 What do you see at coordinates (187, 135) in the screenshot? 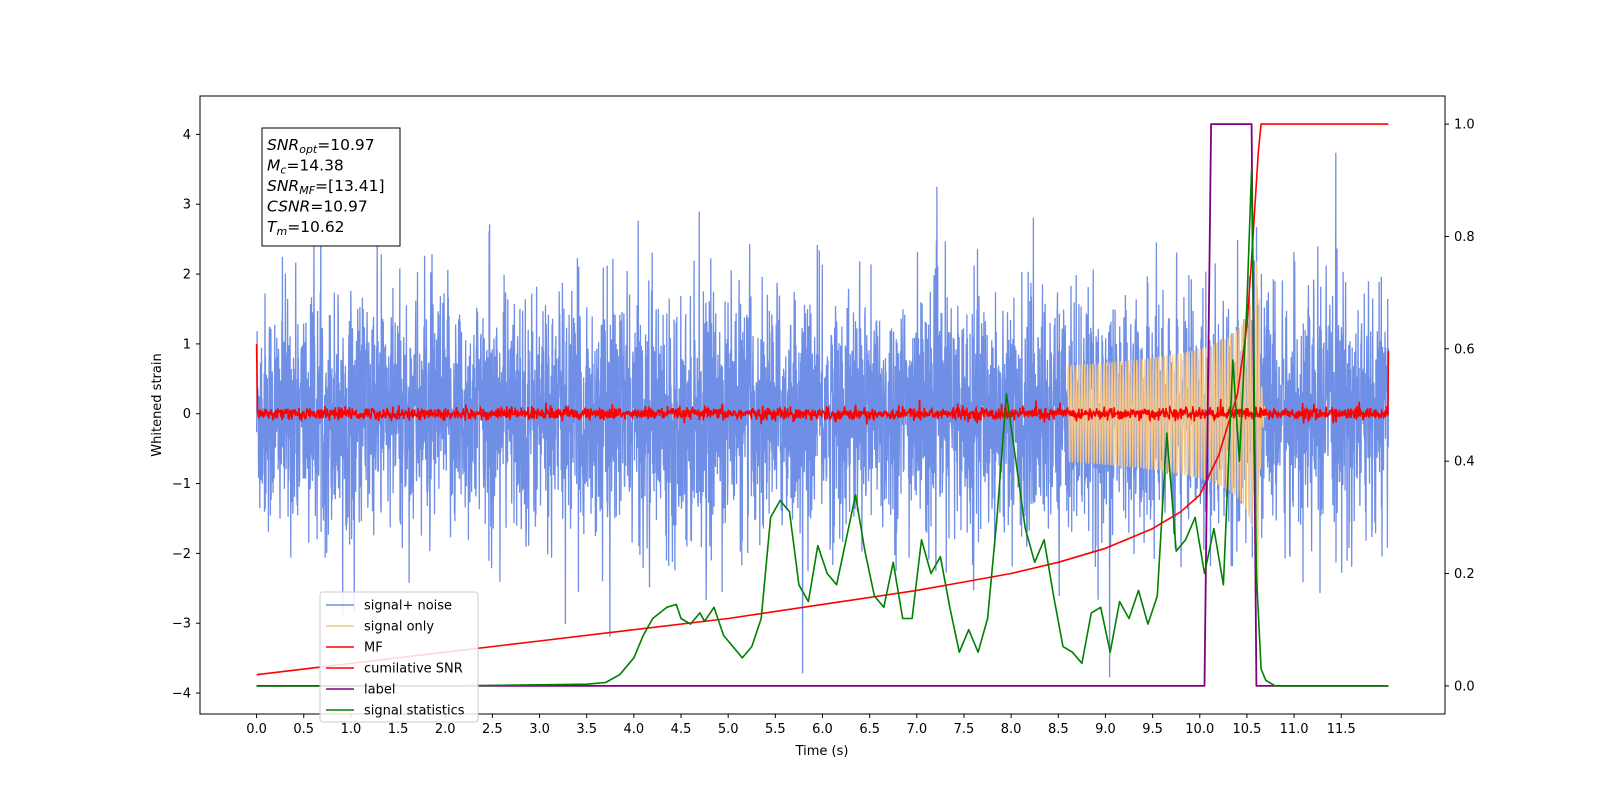
I see `y-tick-label: 4` at bounding box center [187, 135].